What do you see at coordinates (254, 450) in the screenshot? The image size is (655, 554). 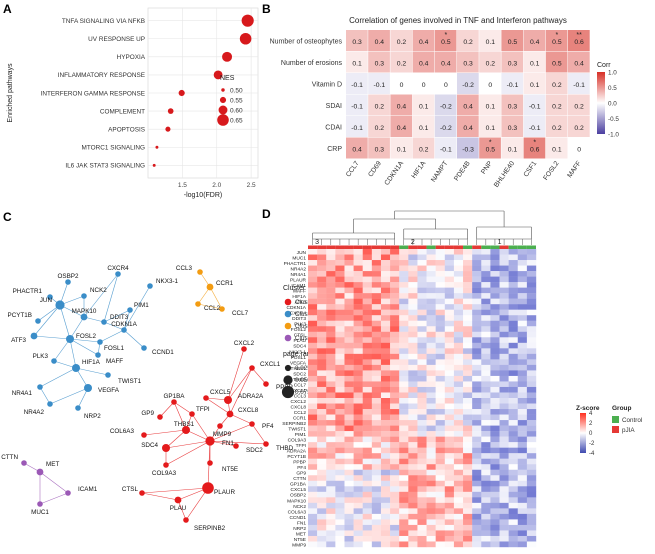 I see `node-label: SDC2` at bounding box center [254, 450].